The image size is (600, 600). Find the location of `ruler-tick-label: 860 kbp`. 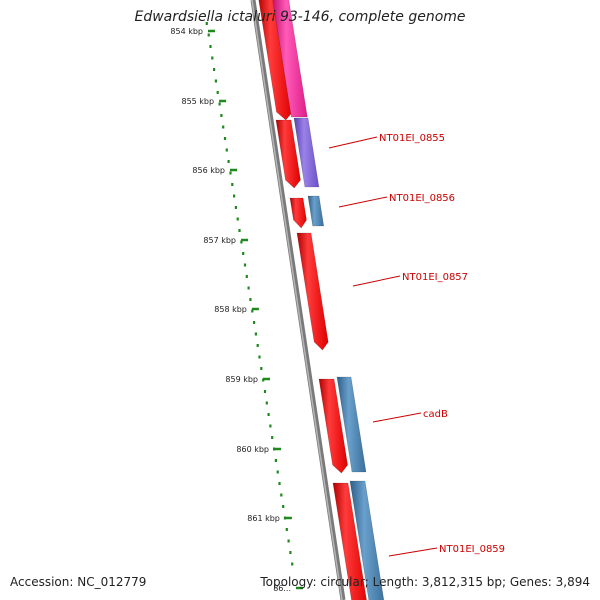

ruler-tick-label: 860 kbp is located at coordinates (252, 449).